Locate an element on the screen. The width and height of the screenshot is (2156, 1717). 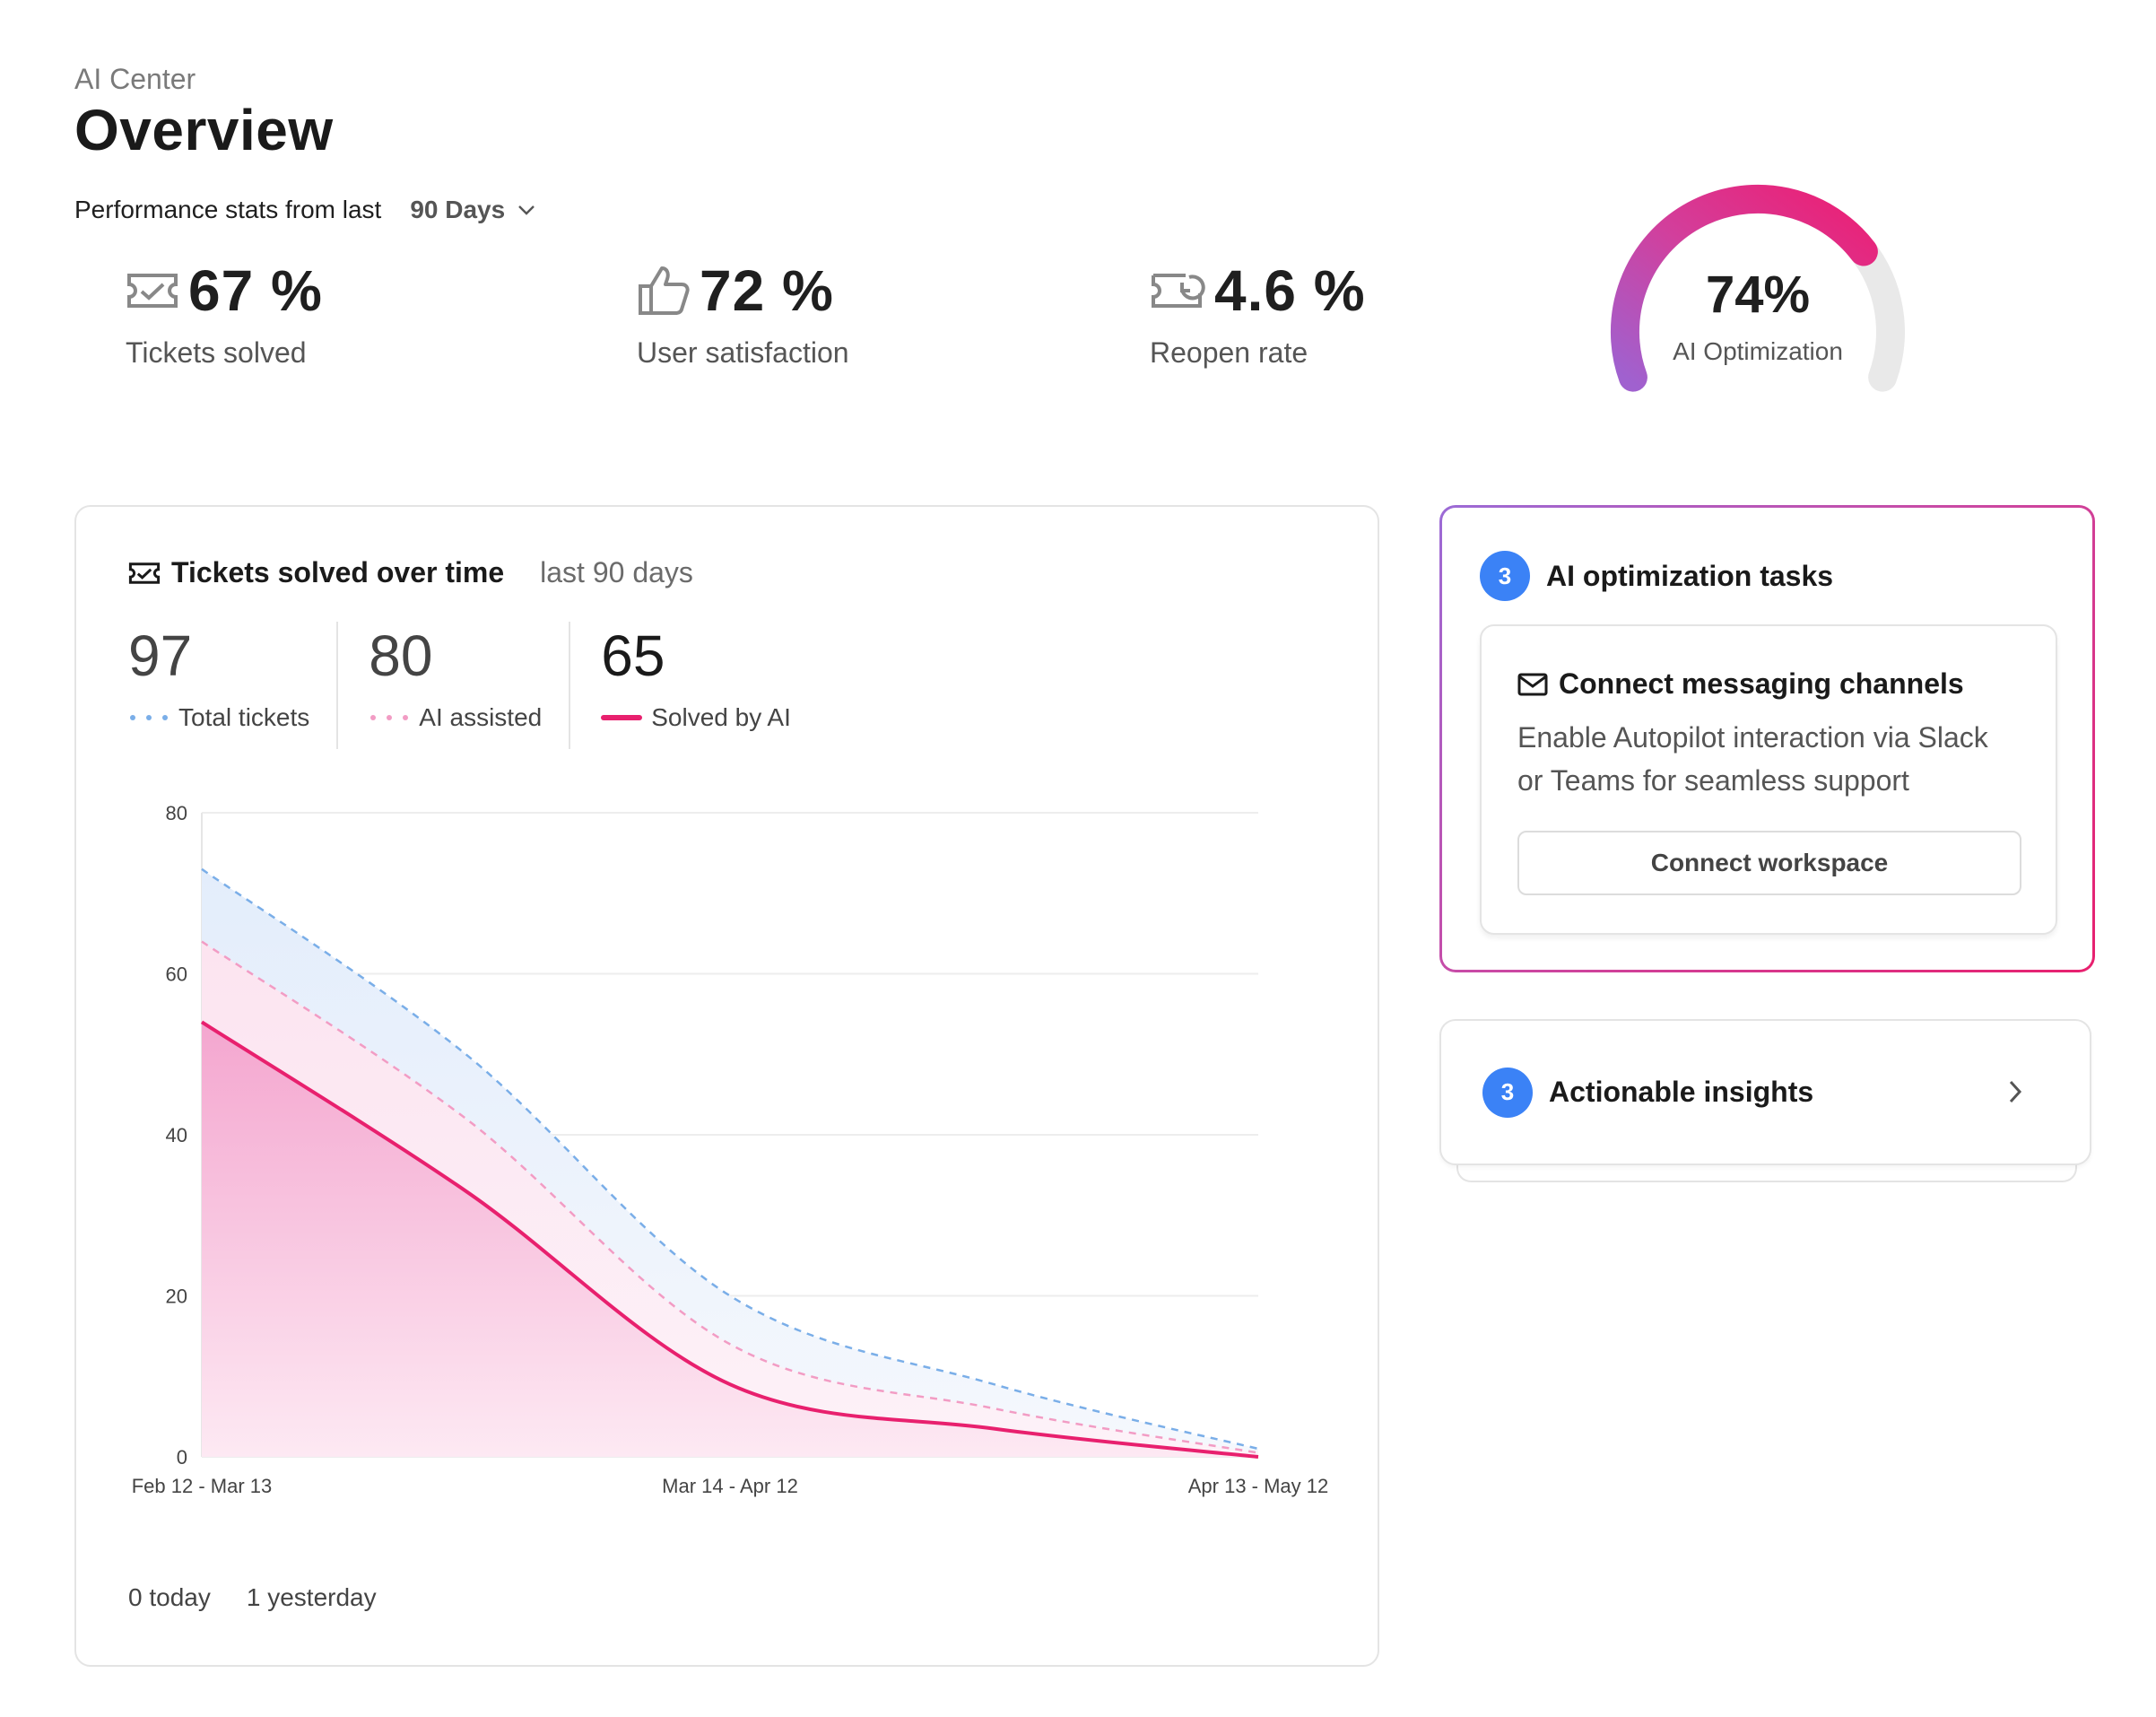
performance-filter: Performance stats from last 90 Days is located at coordinates (305, 210).